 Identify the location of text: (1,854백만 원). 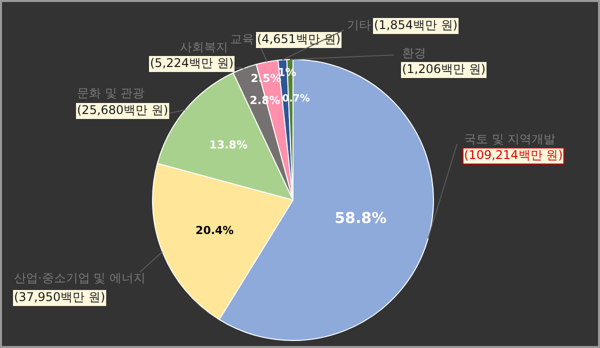
(416, 25).